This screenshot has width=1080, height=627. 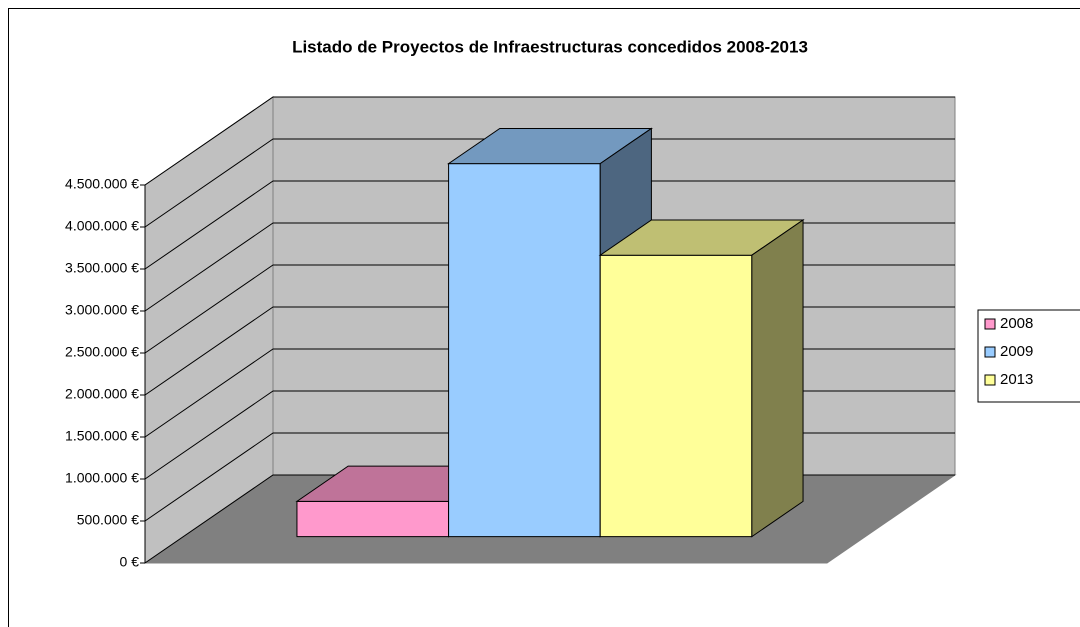 What do you see at coordinates (102, 310) in the screenshot?
I see `y-tick-label: 3.000.000 €` at bounding box center [102, 310].